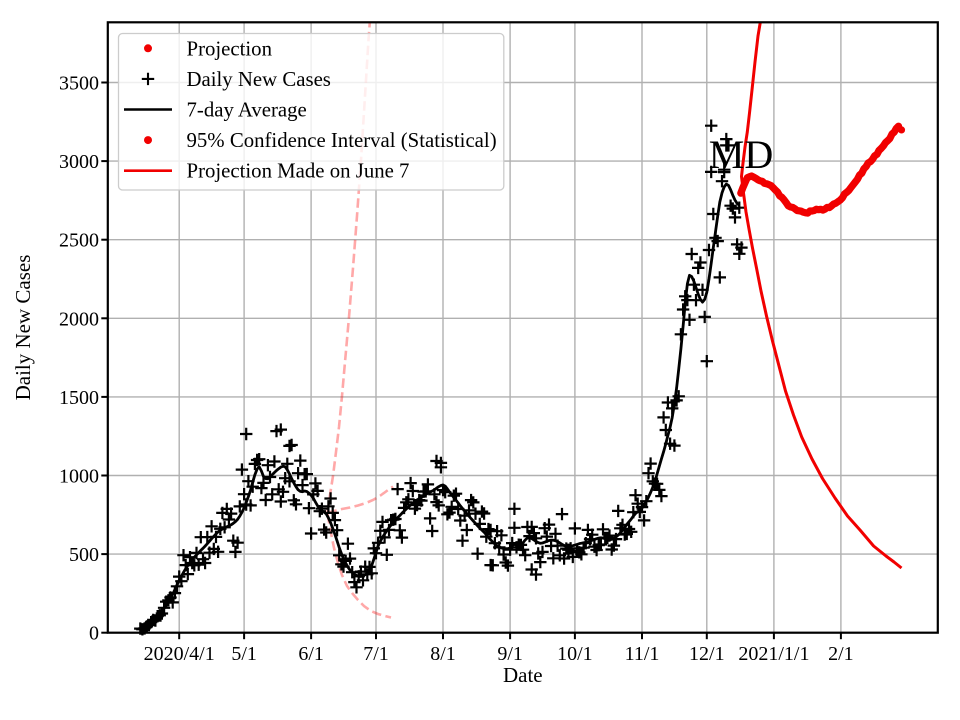 The width and height of the screenshot is (960, 720). Describe the element at coordinates (79, 319) in the screenshot. I see `svg-text: 2000` at that location.